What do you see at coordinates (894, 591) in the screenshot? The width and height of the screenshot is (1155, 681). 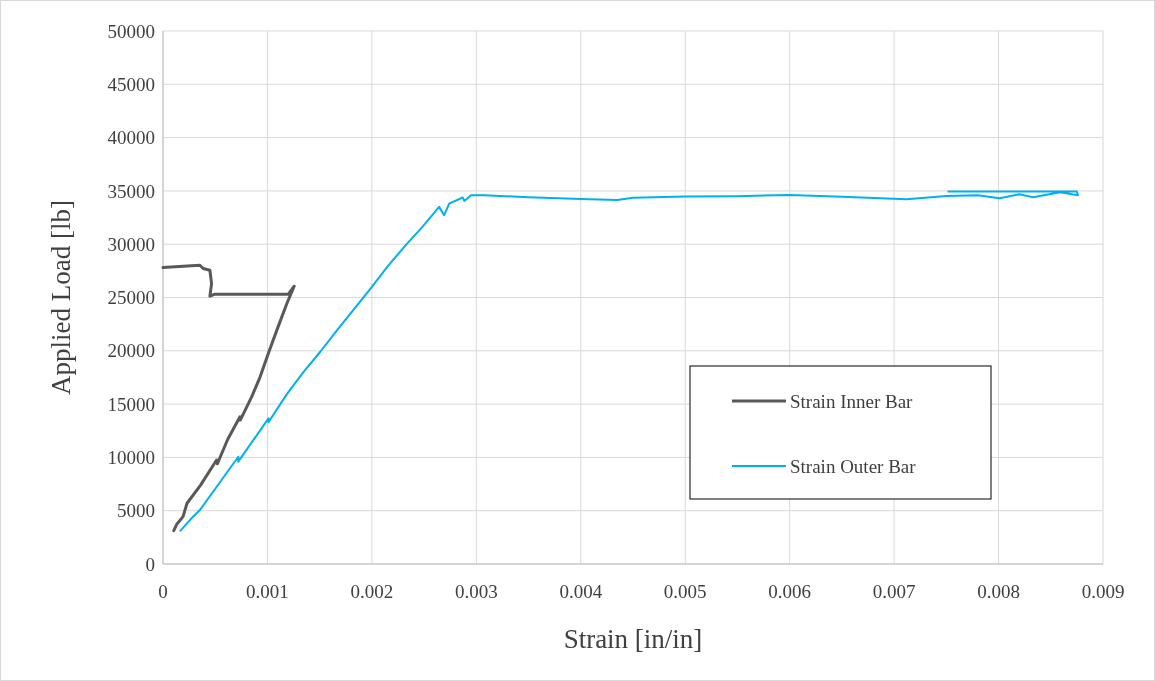 I see `x-tick-label: 0.007` at bounding box center [894, 591].